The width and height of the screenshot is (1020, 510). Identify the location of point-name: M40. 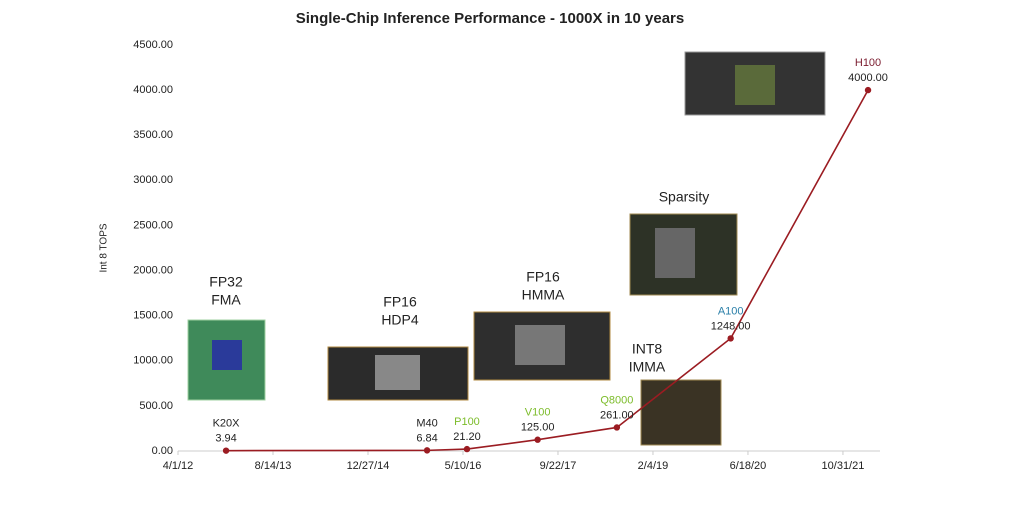
(426, 423).